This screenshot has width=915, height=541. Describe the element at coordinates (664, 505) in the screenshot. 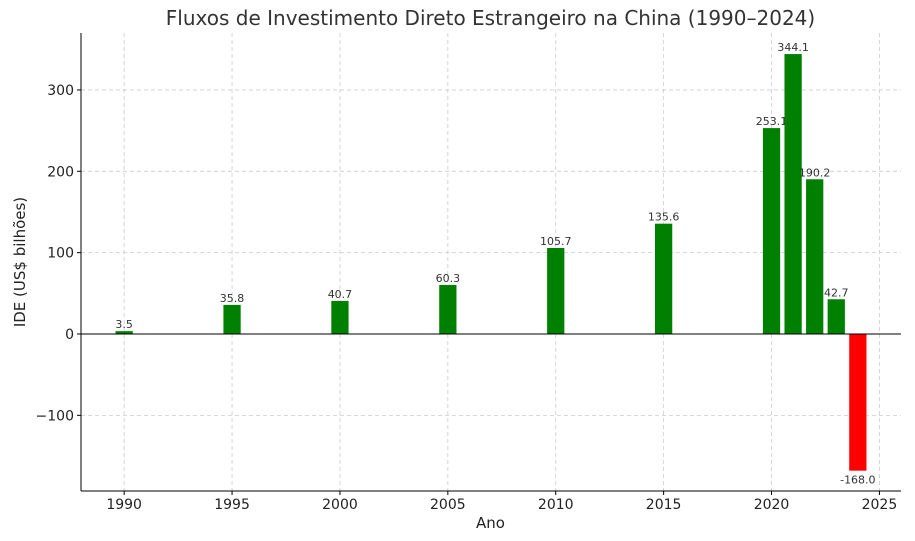

I see `x-tick-label: 2015` at that location.